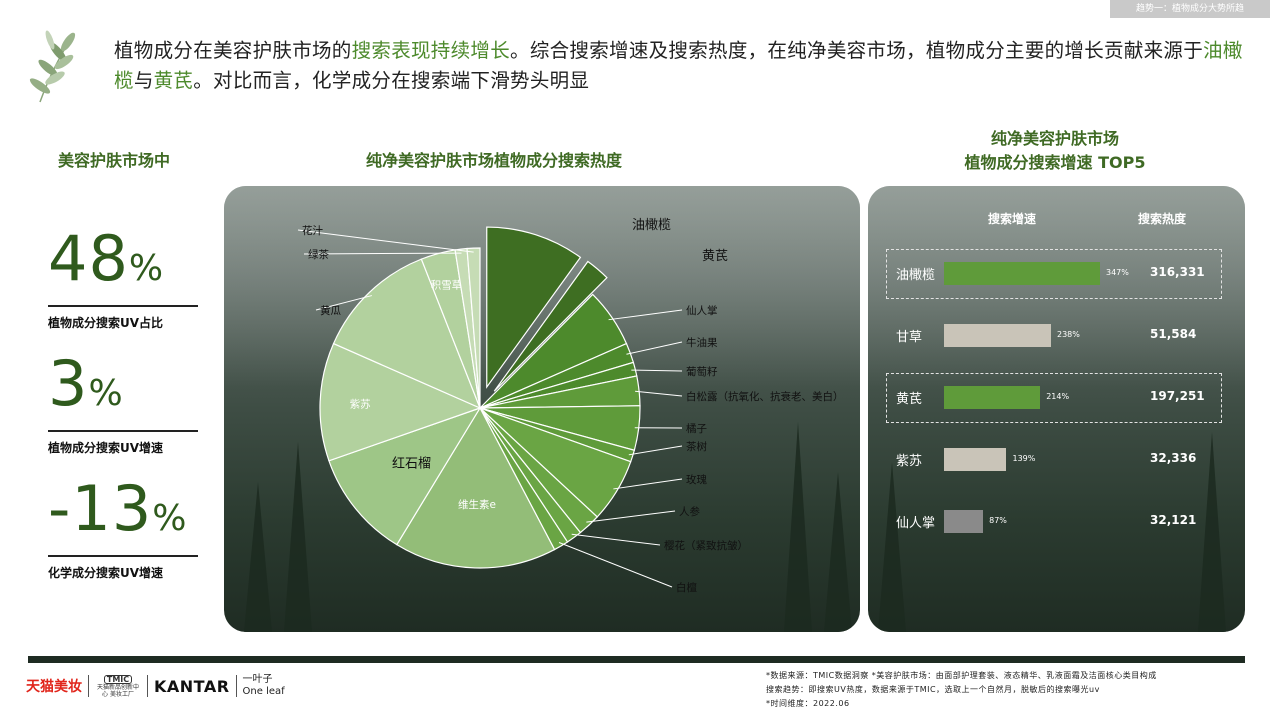 This screenshot has width=1270, height=708. I want to click on market-title: 美容护肤市场中, so click(114, 160).